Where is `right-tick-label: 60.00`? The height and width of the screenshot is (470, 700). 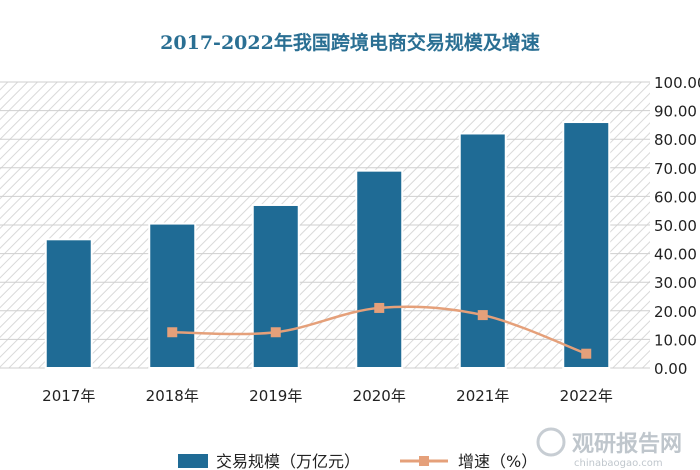
right-tick-label: 60.00 is located at coordinates (675, 197).